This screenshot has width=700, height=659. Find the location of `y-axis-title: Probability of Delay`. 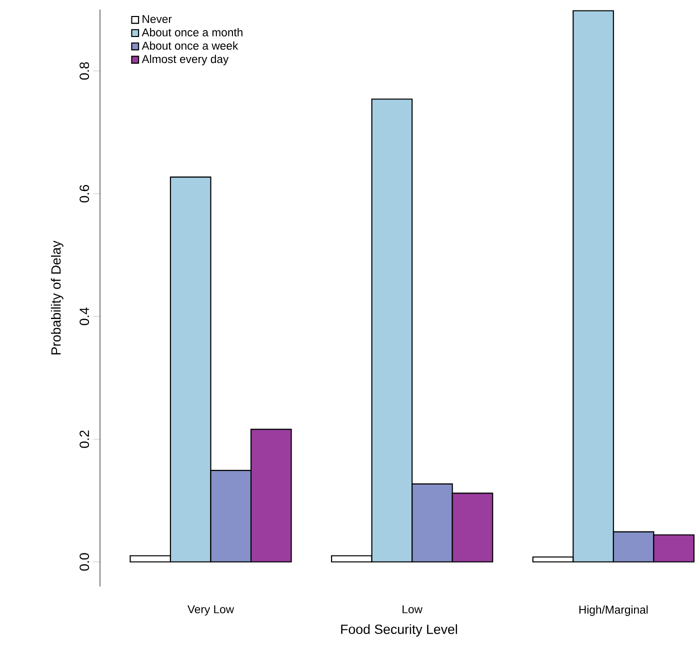

y-axis-title: Probability of Delay is located at coordinates (57, 297).